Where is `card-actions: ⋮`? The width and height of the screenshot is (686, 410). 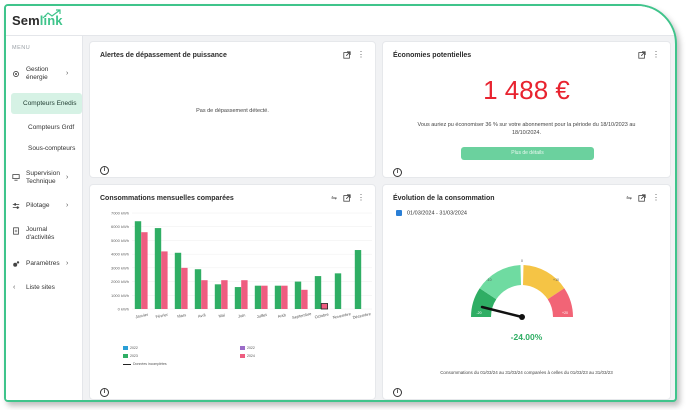
card-actions: ⋮ is located at coordinates (354, 54).